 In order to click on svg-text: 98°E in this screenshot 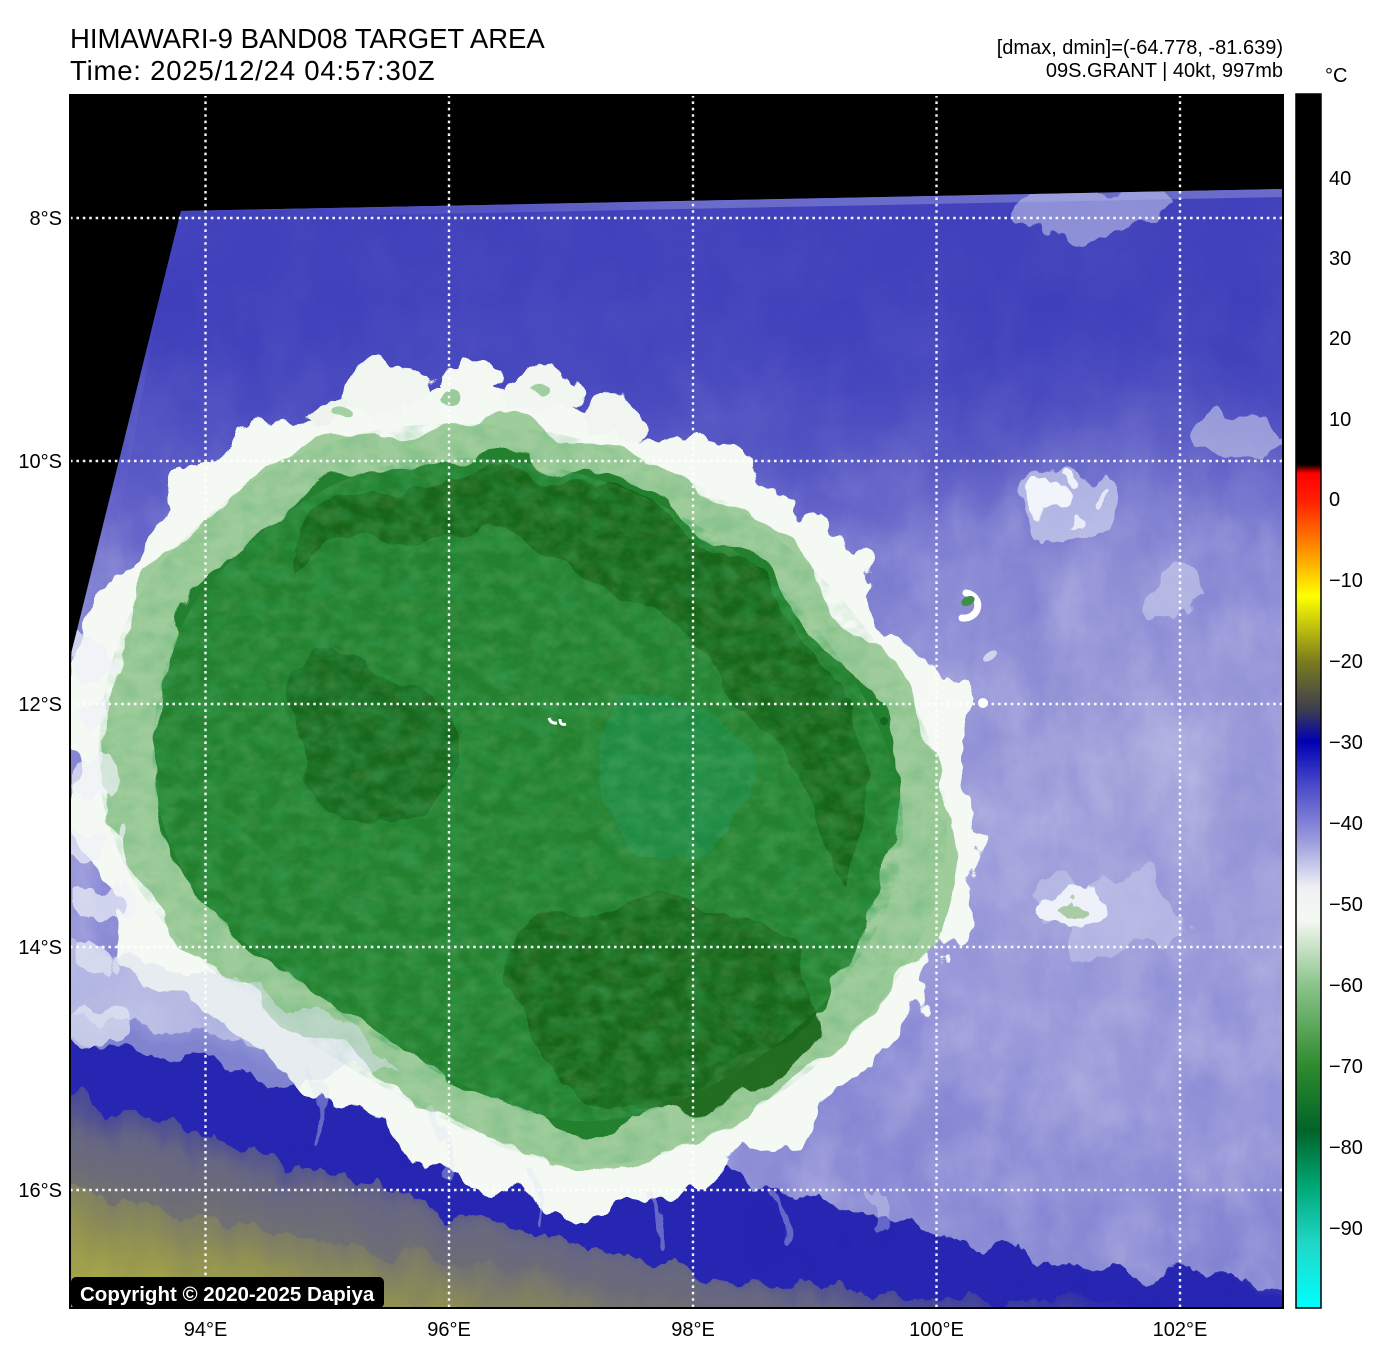, I will do `click(693, 1330)`.